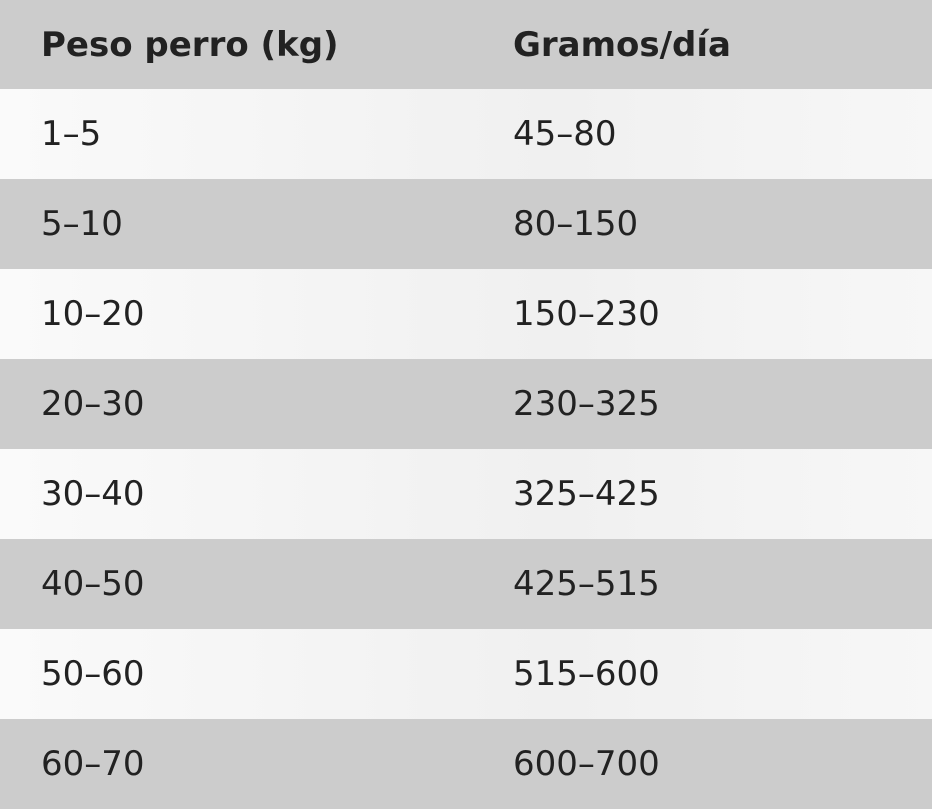 This screenshot has height=809, width=932. What do you see at coordinates (466, 134) in the screenshot?
I see `table-row: 1–5 45–80` at bounding box center [466, 134].